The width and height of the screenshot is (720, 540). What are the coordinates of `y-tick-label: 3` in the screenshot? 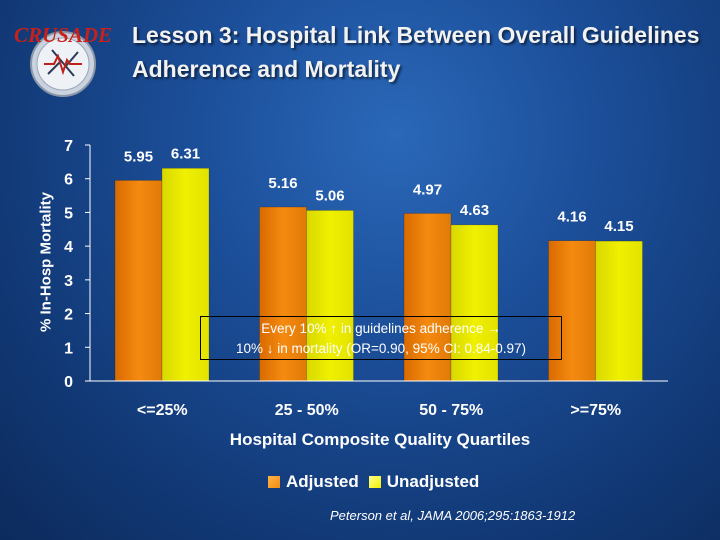 It's located at (68, 281).